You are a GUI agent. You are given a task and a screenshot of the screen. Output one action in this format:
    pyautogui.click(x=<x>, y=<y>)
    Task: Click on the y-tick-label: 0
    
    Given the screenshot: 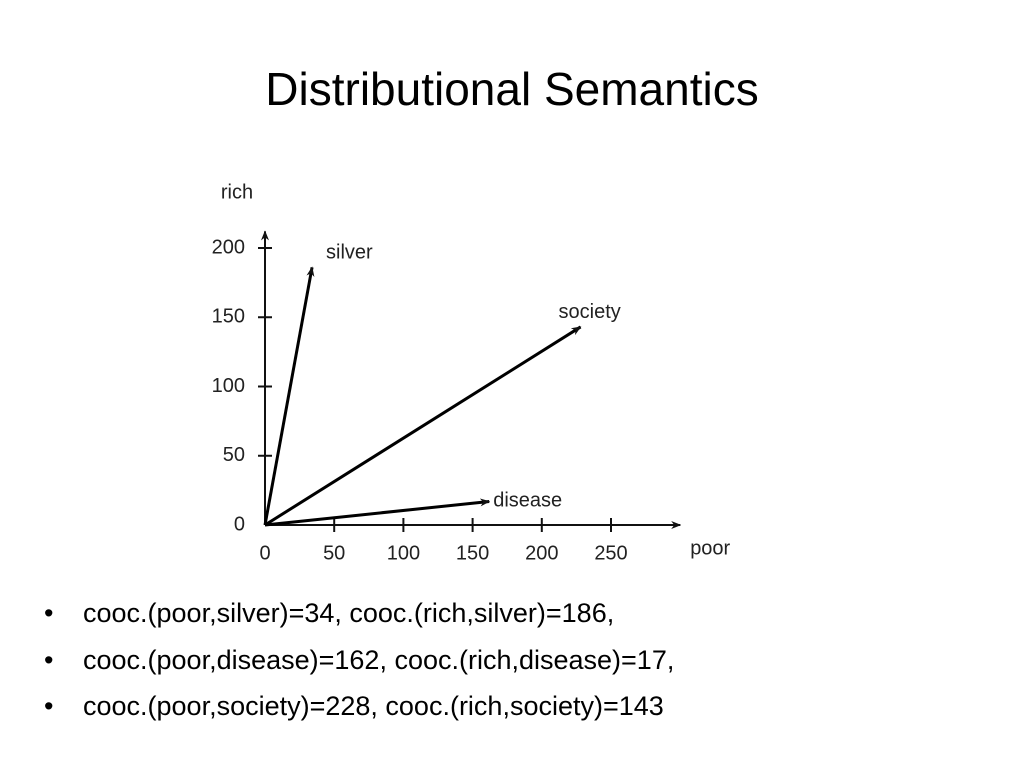 What is the action you would take?
    pyautogui.click(x=239, y=524)
    